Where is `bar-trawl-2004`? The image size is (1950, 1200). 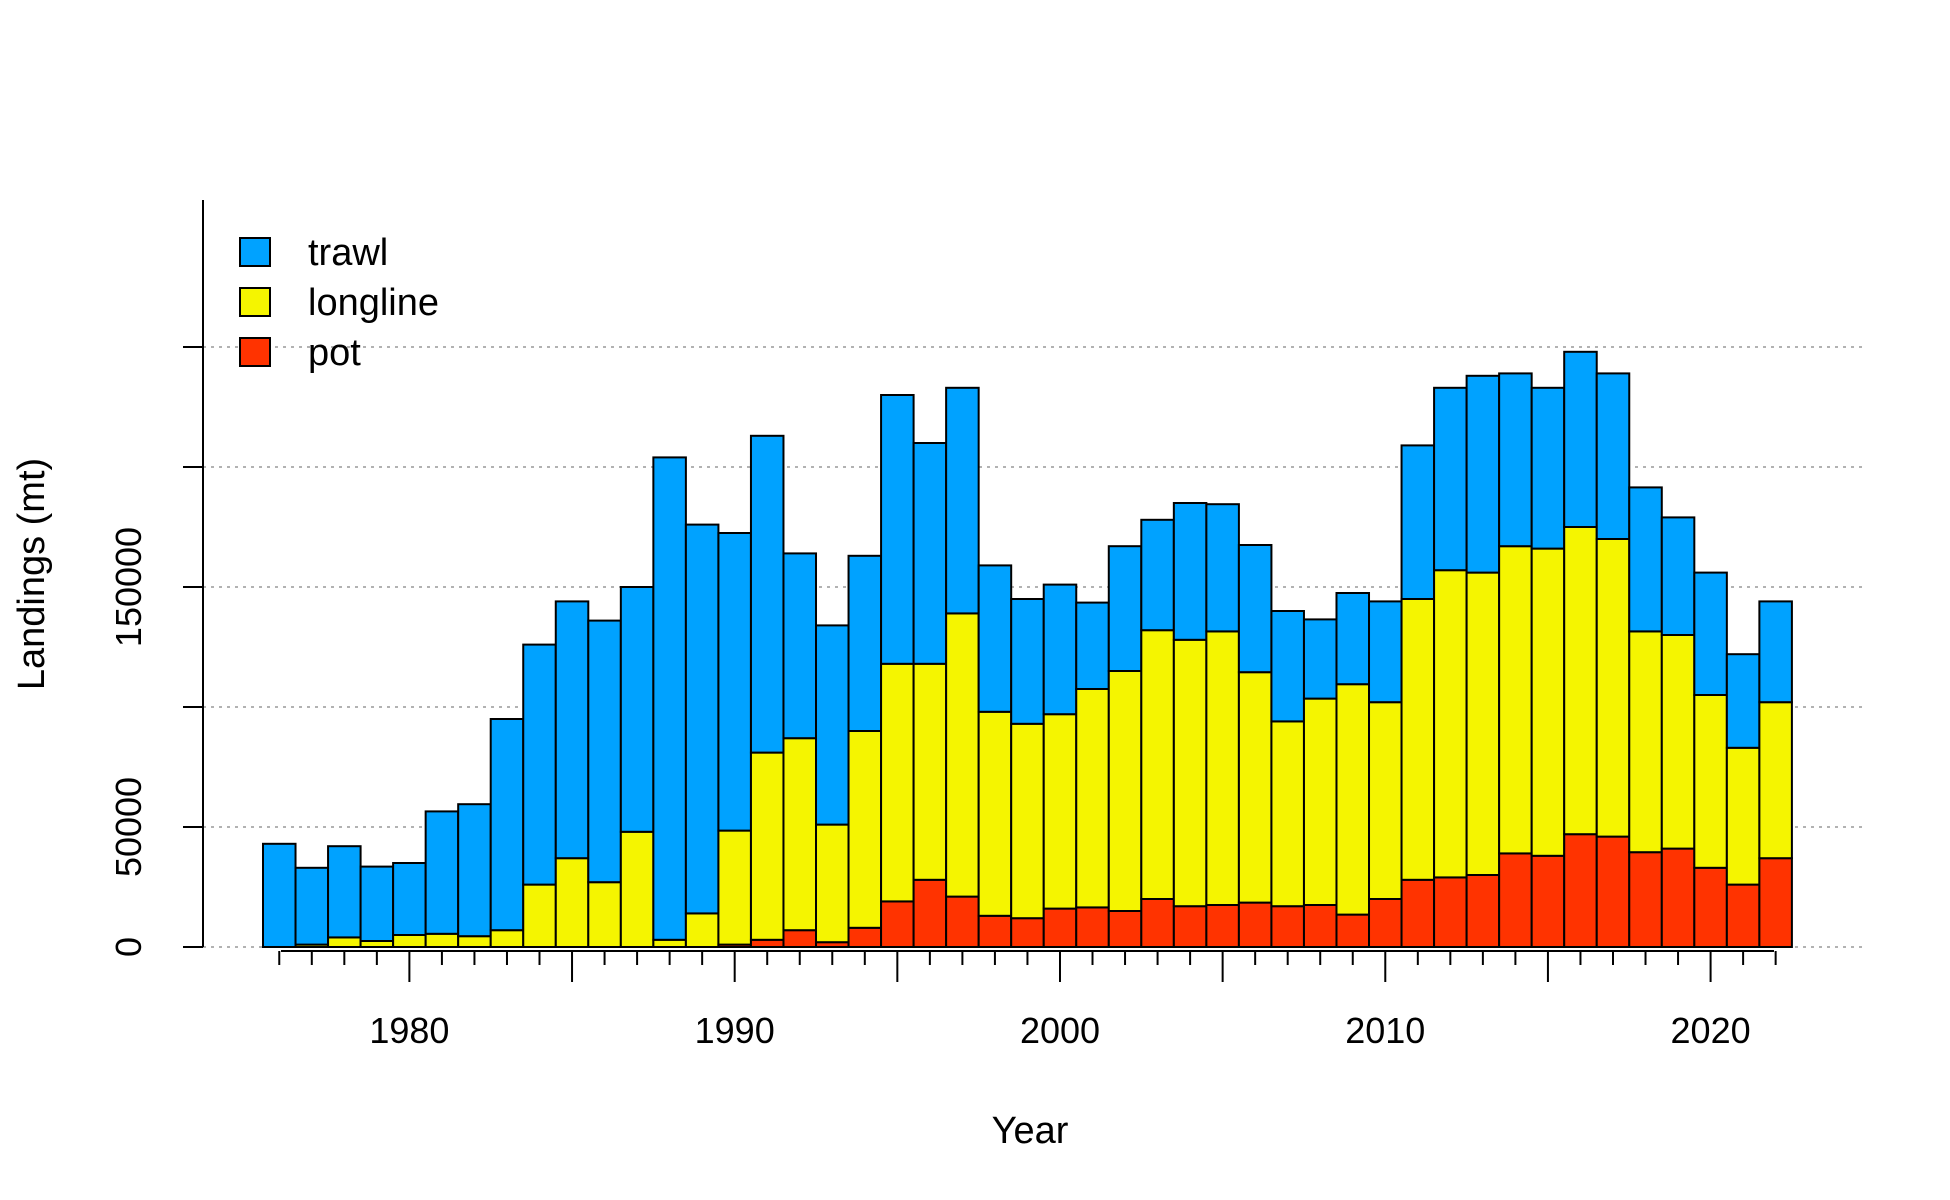
bar-trawl-2004 is located at coordinates (1190, 571).